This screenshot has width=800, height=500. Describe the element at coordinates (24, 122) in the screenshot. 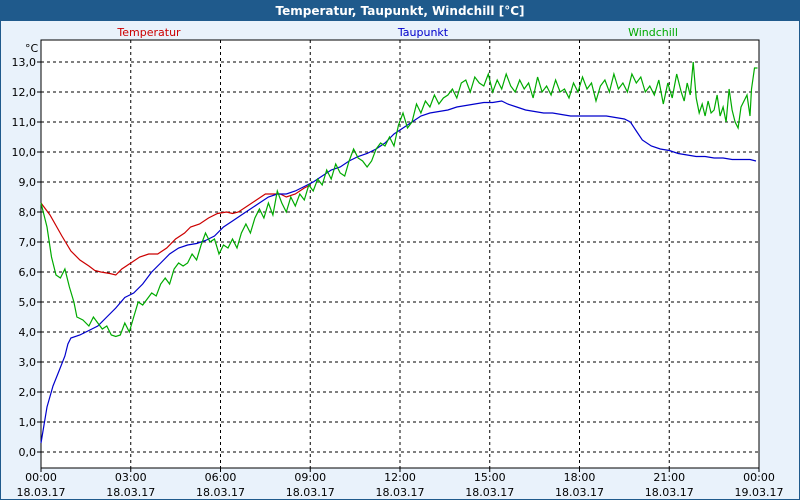

I see `y-tick-label: 11,0` at that location.